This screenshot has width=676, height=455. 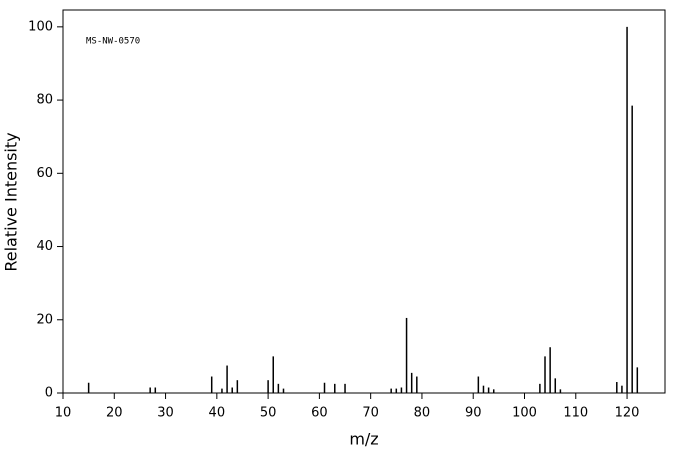 What do you see at coordinates (44, 246) in the screenshot?
I see `y-tick-label: 40` at bounding box center [44, 246].